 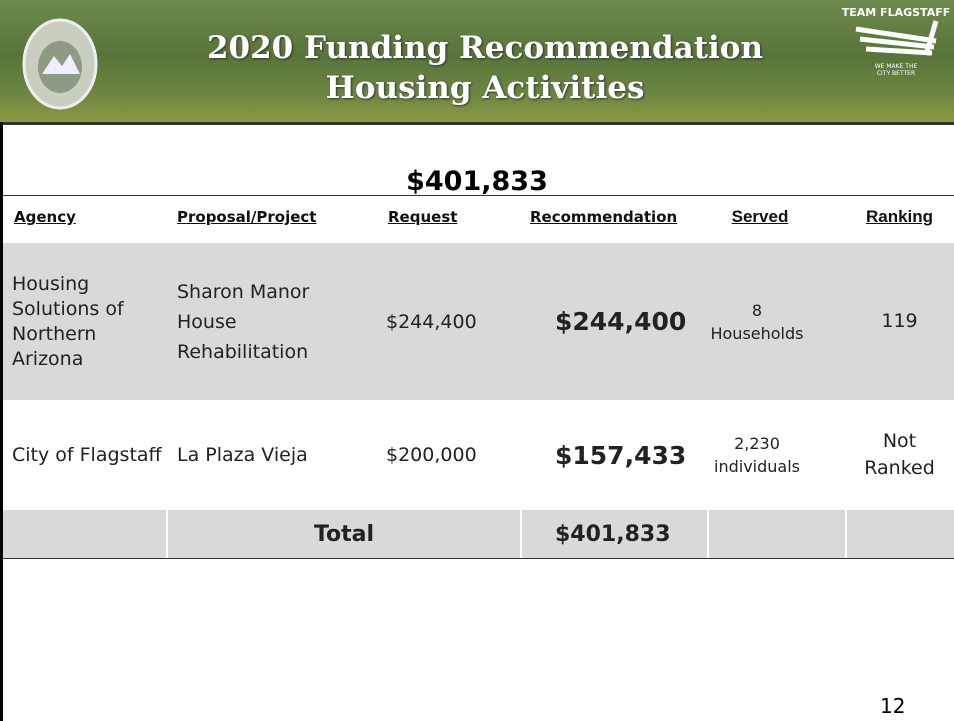 What do you see at coordinates (68, 321) in the screenshot?
I see `agency-cell: Housing Solutions of Northern Arizona` at bounding box center [68, 321].